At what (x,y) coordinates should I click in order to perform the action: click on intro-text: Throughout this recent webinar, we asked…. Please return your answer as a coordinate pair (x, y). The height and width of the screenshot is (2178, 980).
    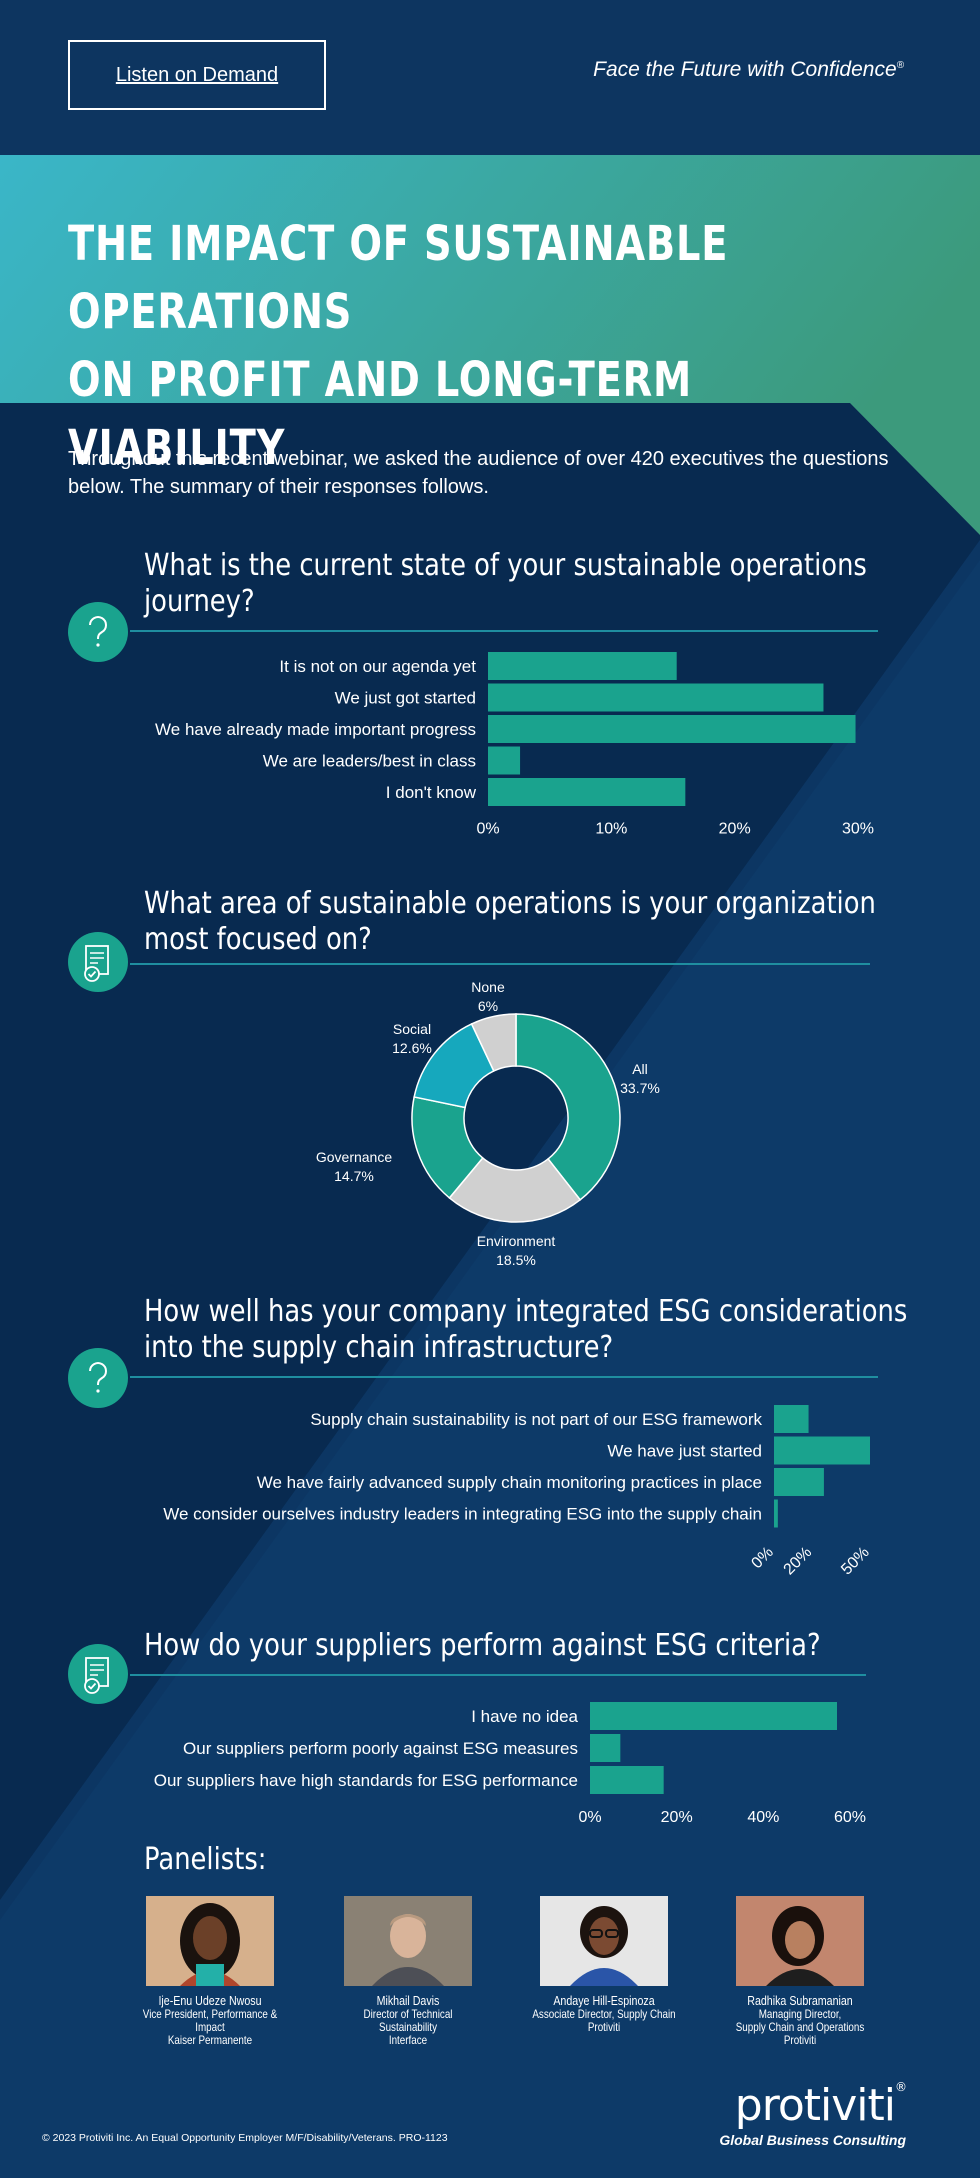
    Looking at the image, I should click on (478, 473).